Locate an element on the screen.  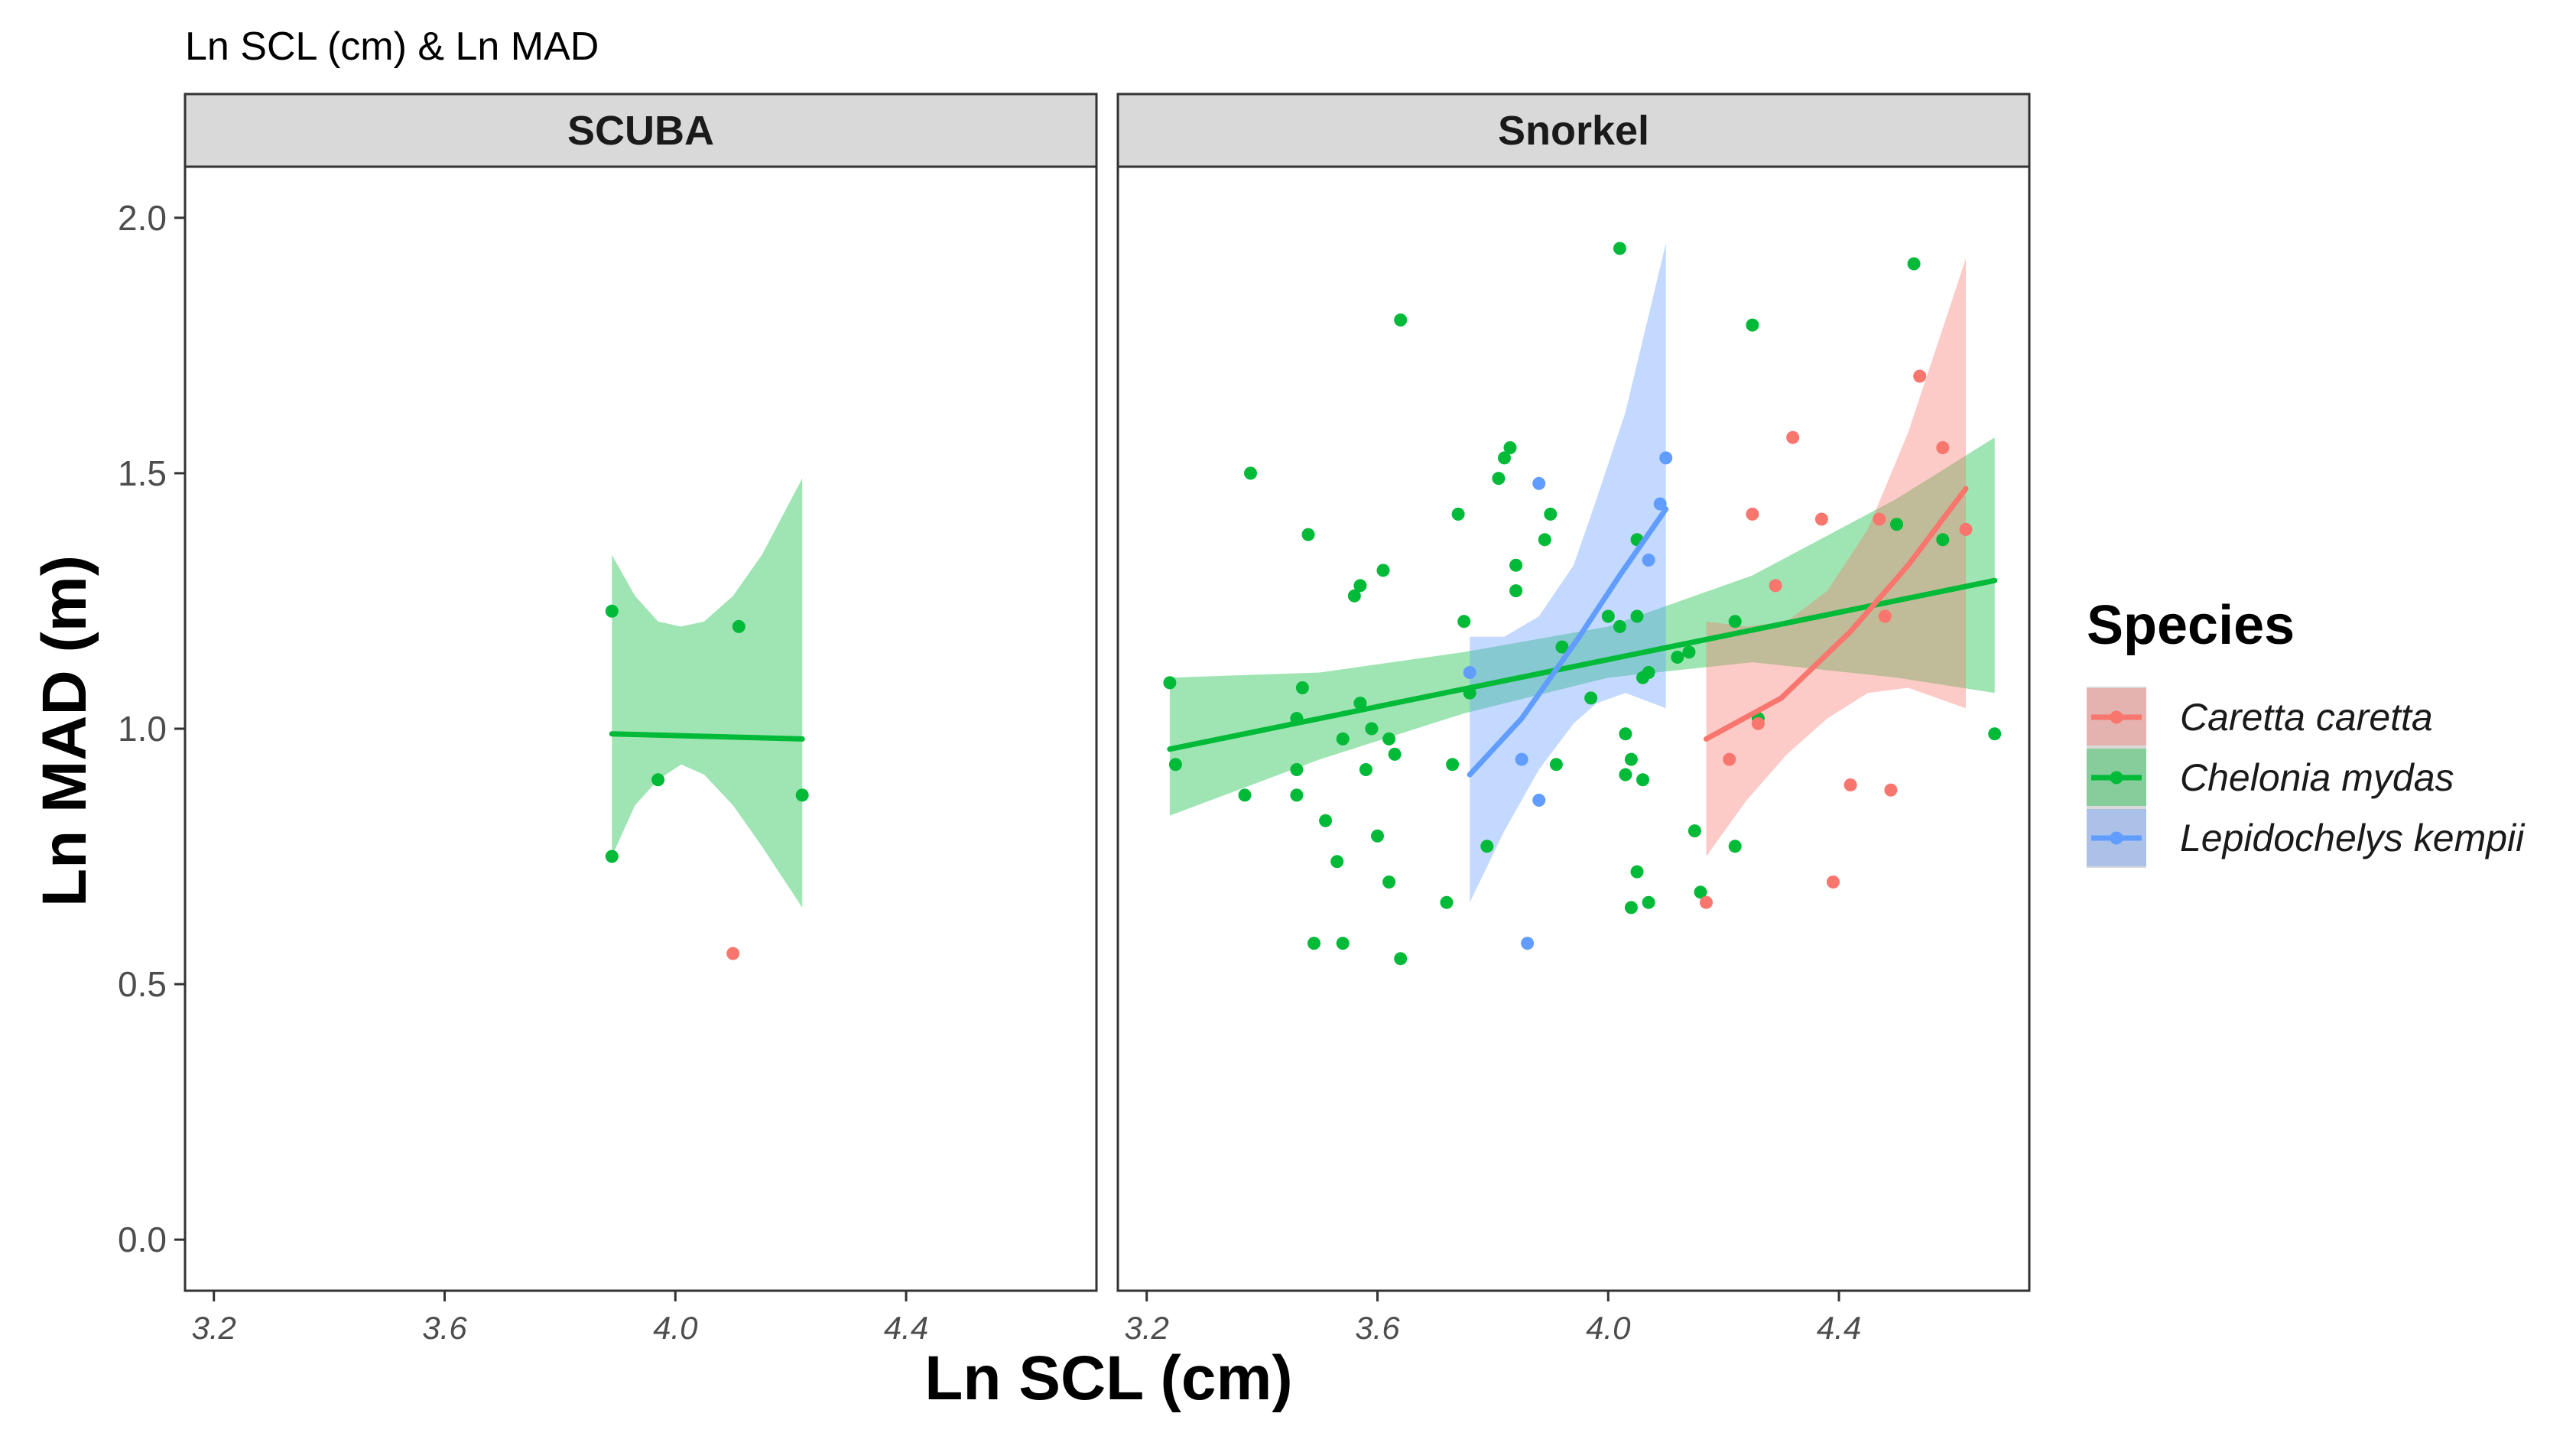
y-axis-title: Ln MAD (m) is located at coordinates (65, 731).